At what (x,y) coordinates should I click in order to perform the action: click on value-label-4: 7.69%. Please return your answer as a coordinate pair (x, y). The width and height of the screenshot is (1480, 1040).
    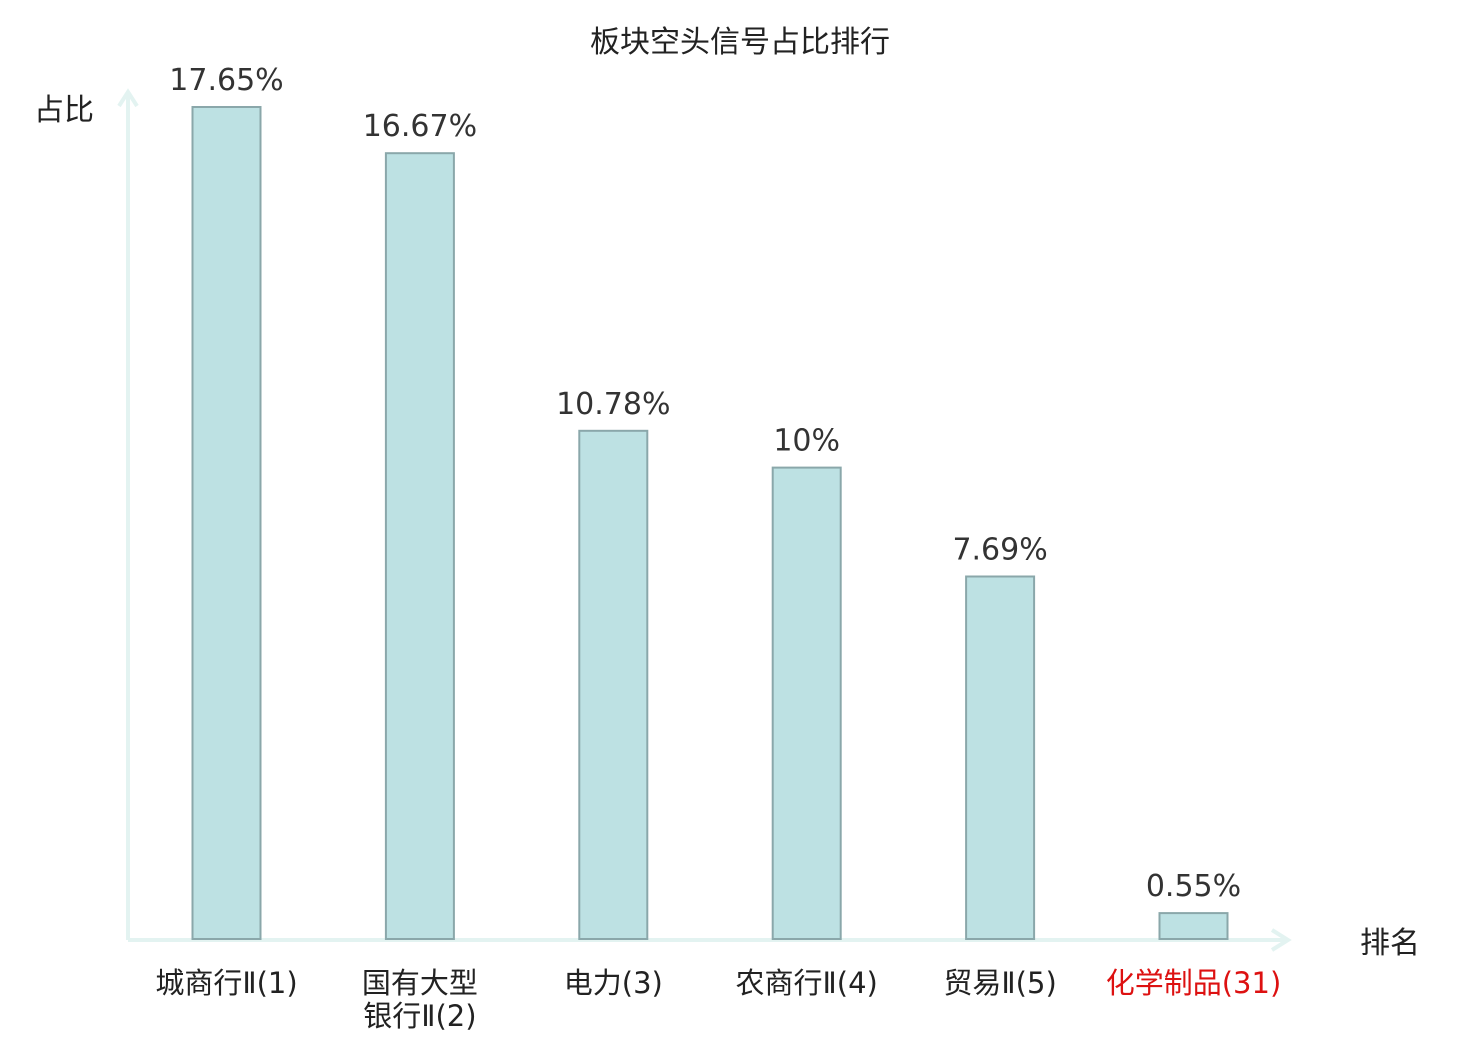
    Looking at the image, I should click on (999, 550).